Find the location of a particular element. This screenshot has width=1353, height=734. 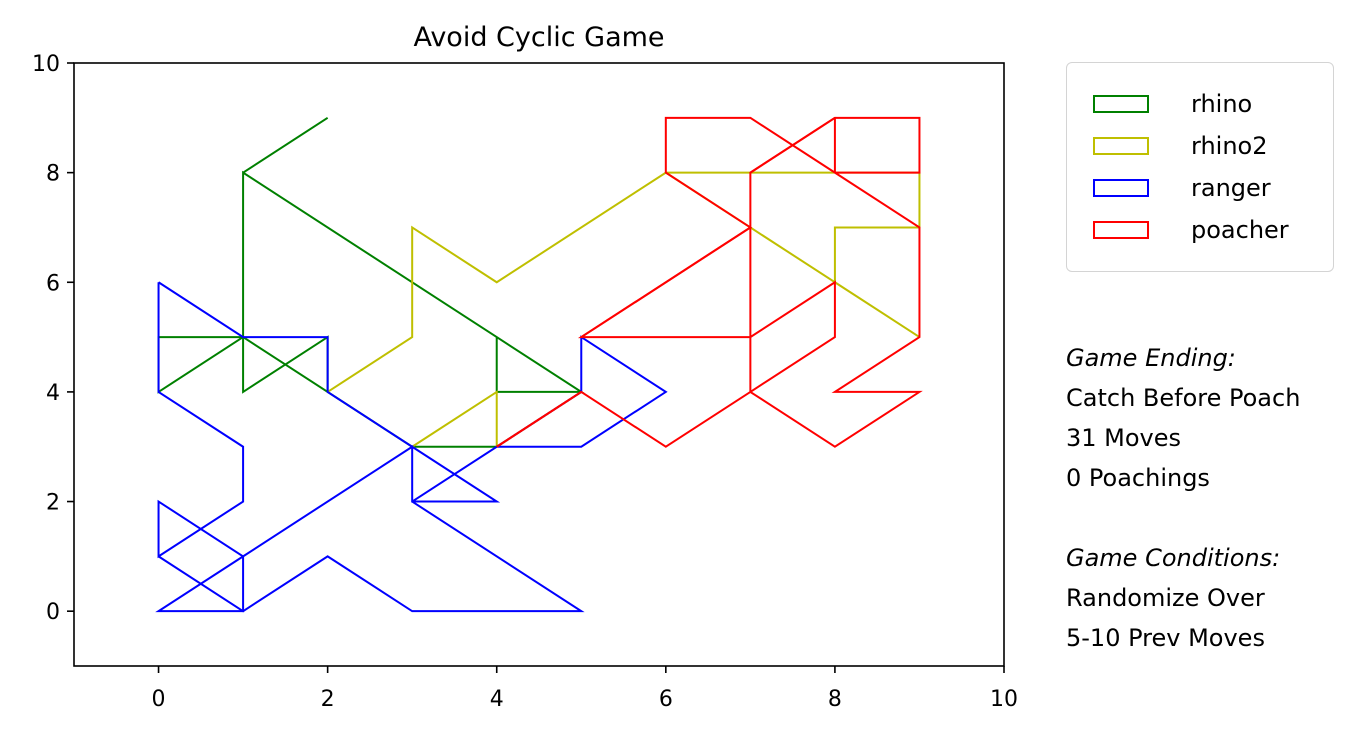

game-ending-poachings: 0 Poachings is located at coordinates (1138, 478).